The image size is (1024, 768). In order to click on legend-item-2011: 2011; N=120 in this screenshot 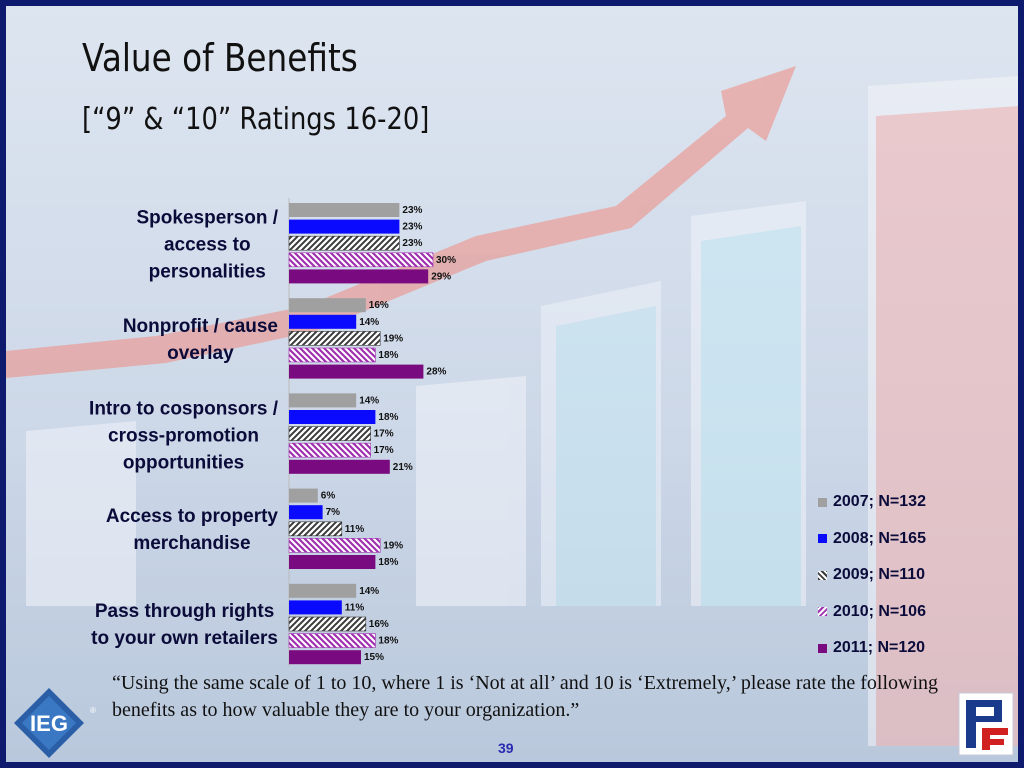, I will do `click(872, 648)`.